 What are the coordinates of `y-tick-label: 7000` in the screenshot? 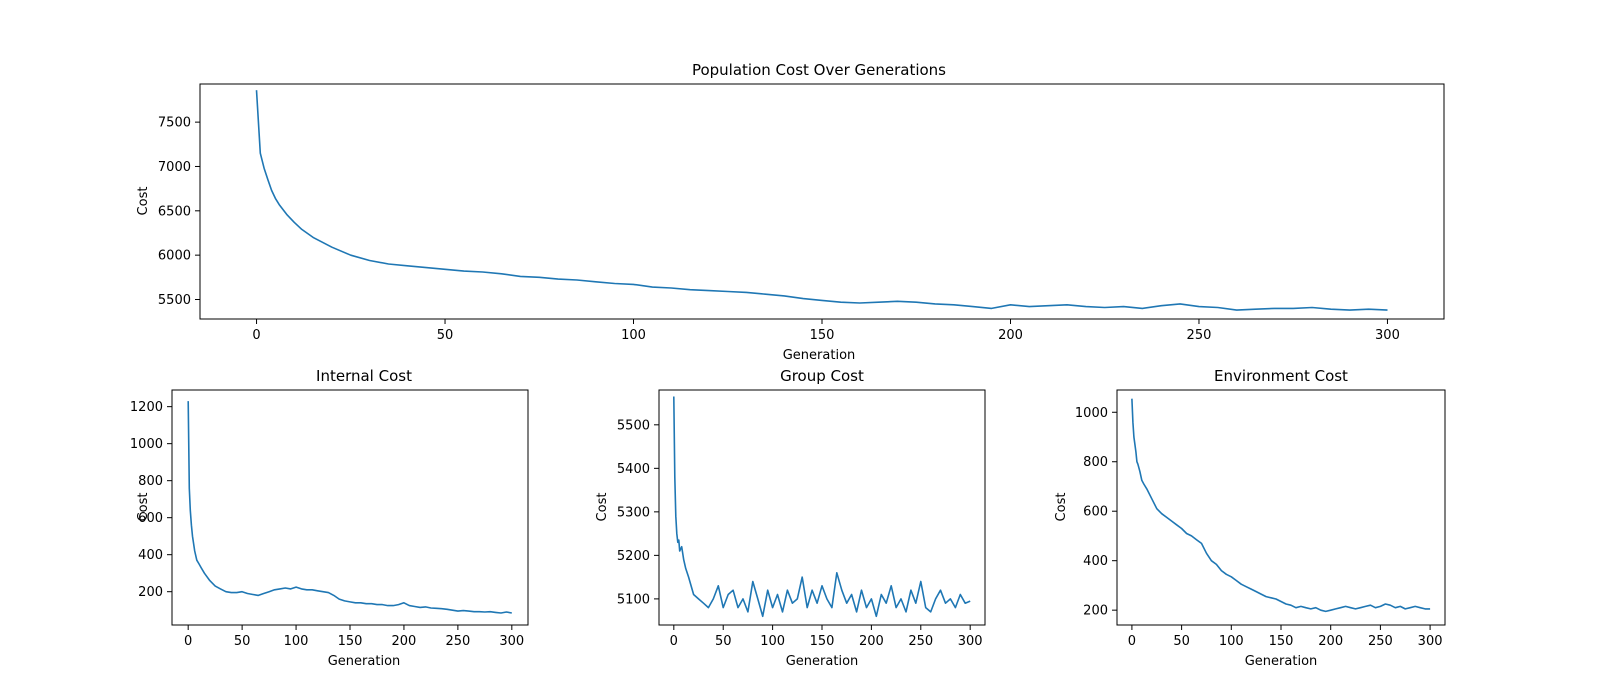 It's located at (174, 167).